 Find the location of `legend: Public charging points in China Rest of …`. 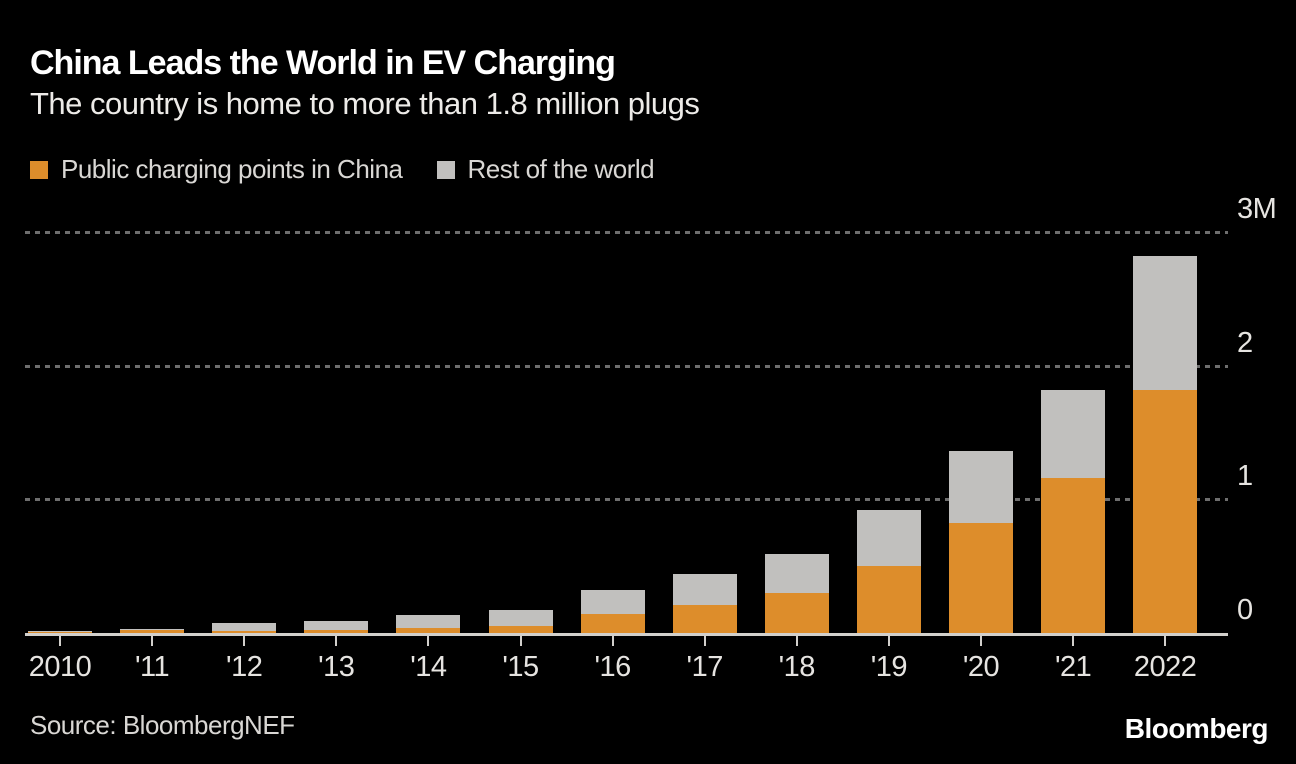

legend: Public charging points in China Rest of … is located at coordinates (342, 169).